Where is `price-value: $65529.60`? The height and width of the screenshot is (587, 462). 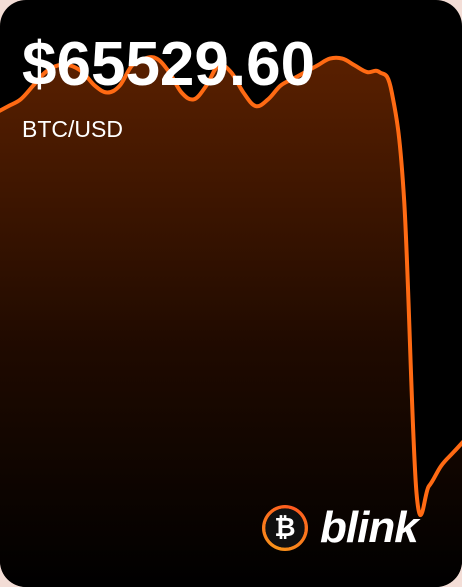 price-value: $65529.60 is located at coordinates (169, 64).